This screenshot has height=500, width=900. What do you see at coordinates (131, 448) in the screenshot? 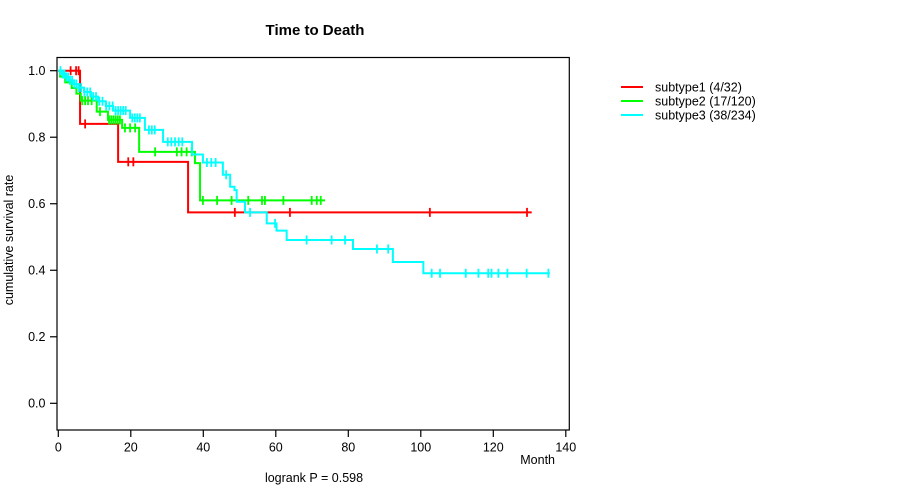
I see `x-tick-label: 20` at bounding box center [131, 448].